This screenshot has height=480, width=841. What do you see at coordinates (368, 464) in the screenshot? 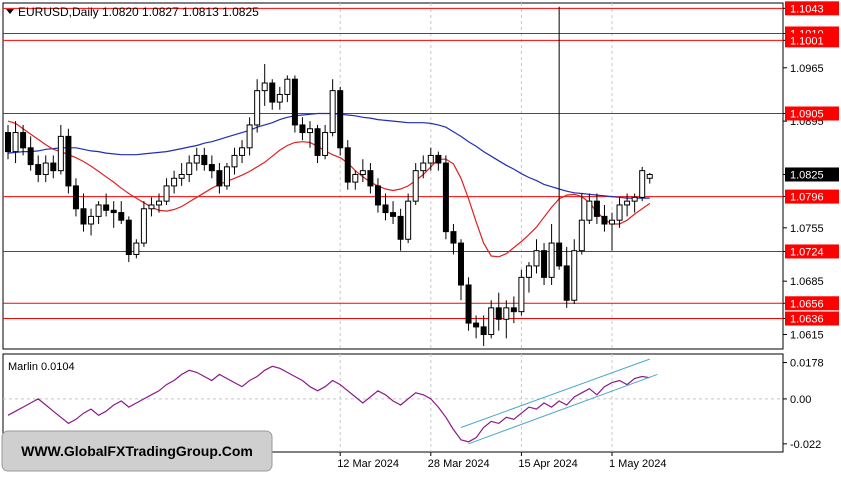
I see `x-tick-label: 12 Mar 2024` at bounding box center [368, 464].